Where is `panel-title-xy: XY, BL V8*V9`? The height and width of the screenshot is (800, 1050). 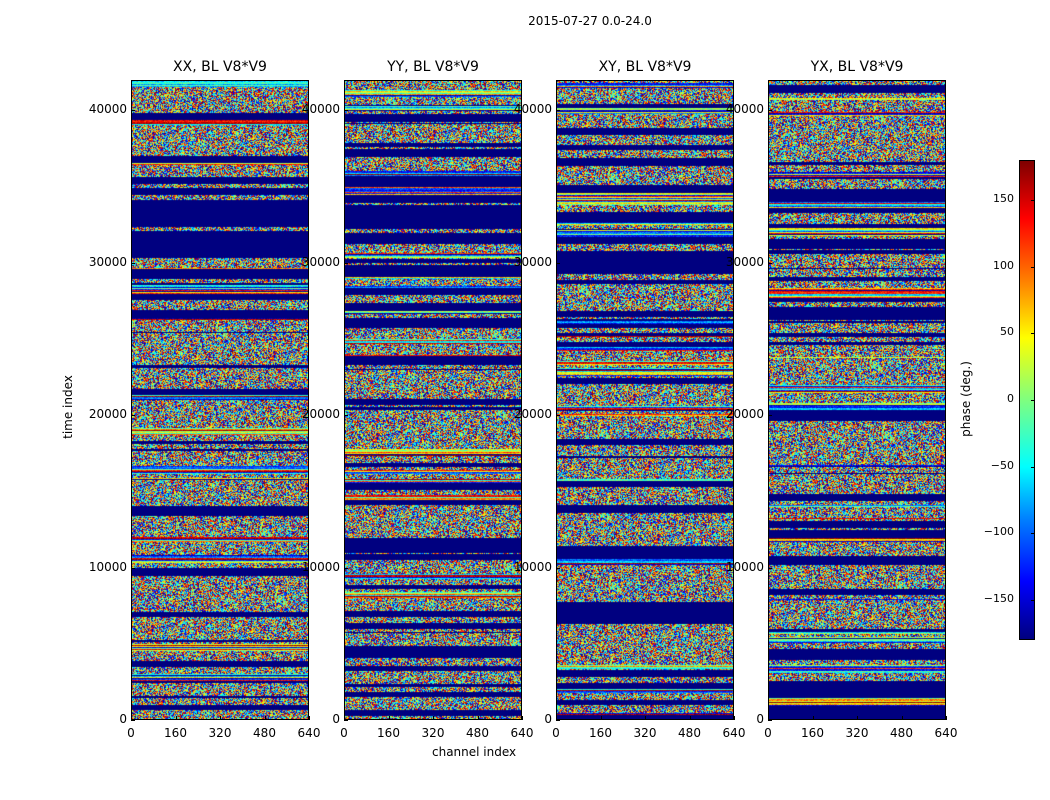 panel-title-xy: XY, BL V8*V9 is located at coordinates (645, 67).